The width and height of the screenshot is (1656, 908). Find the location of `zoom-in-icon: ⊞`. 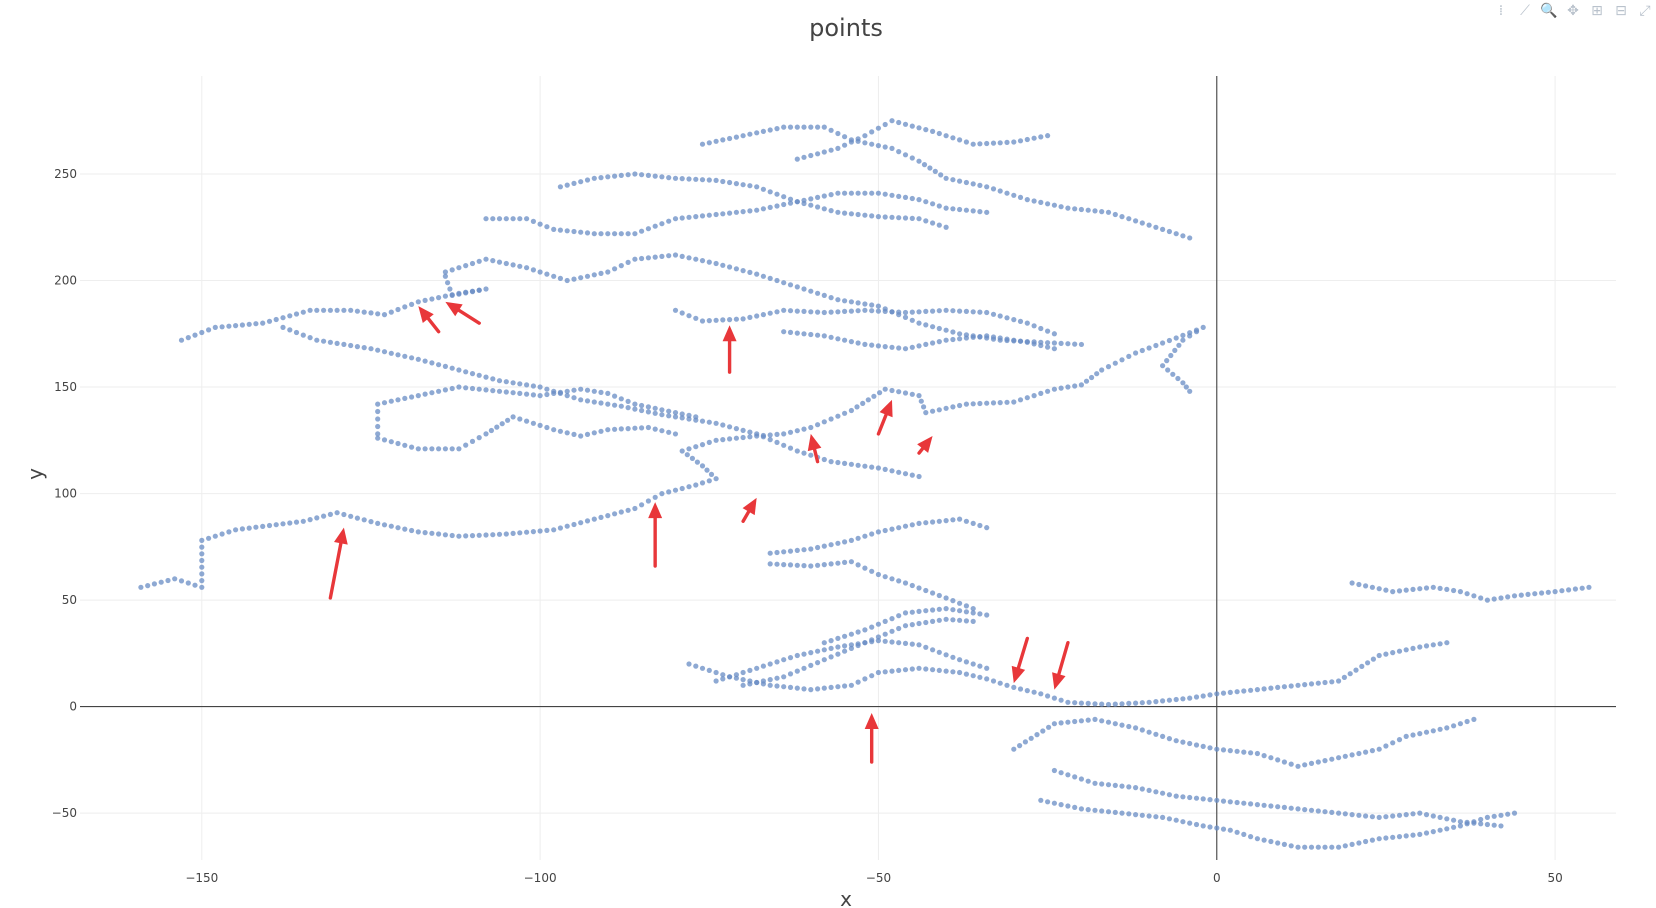

zoom-in-icon: ⊞ is located at coordinates (1597, 11).